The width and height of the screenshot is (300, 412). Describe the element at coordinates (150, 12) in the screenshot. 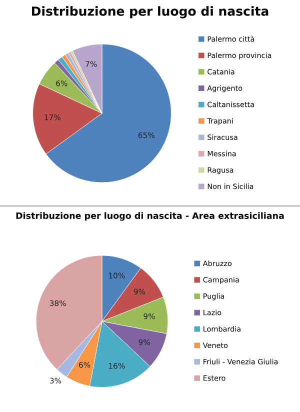

I see `chart-title: Distribuzione per luogo di nascita` at that location.